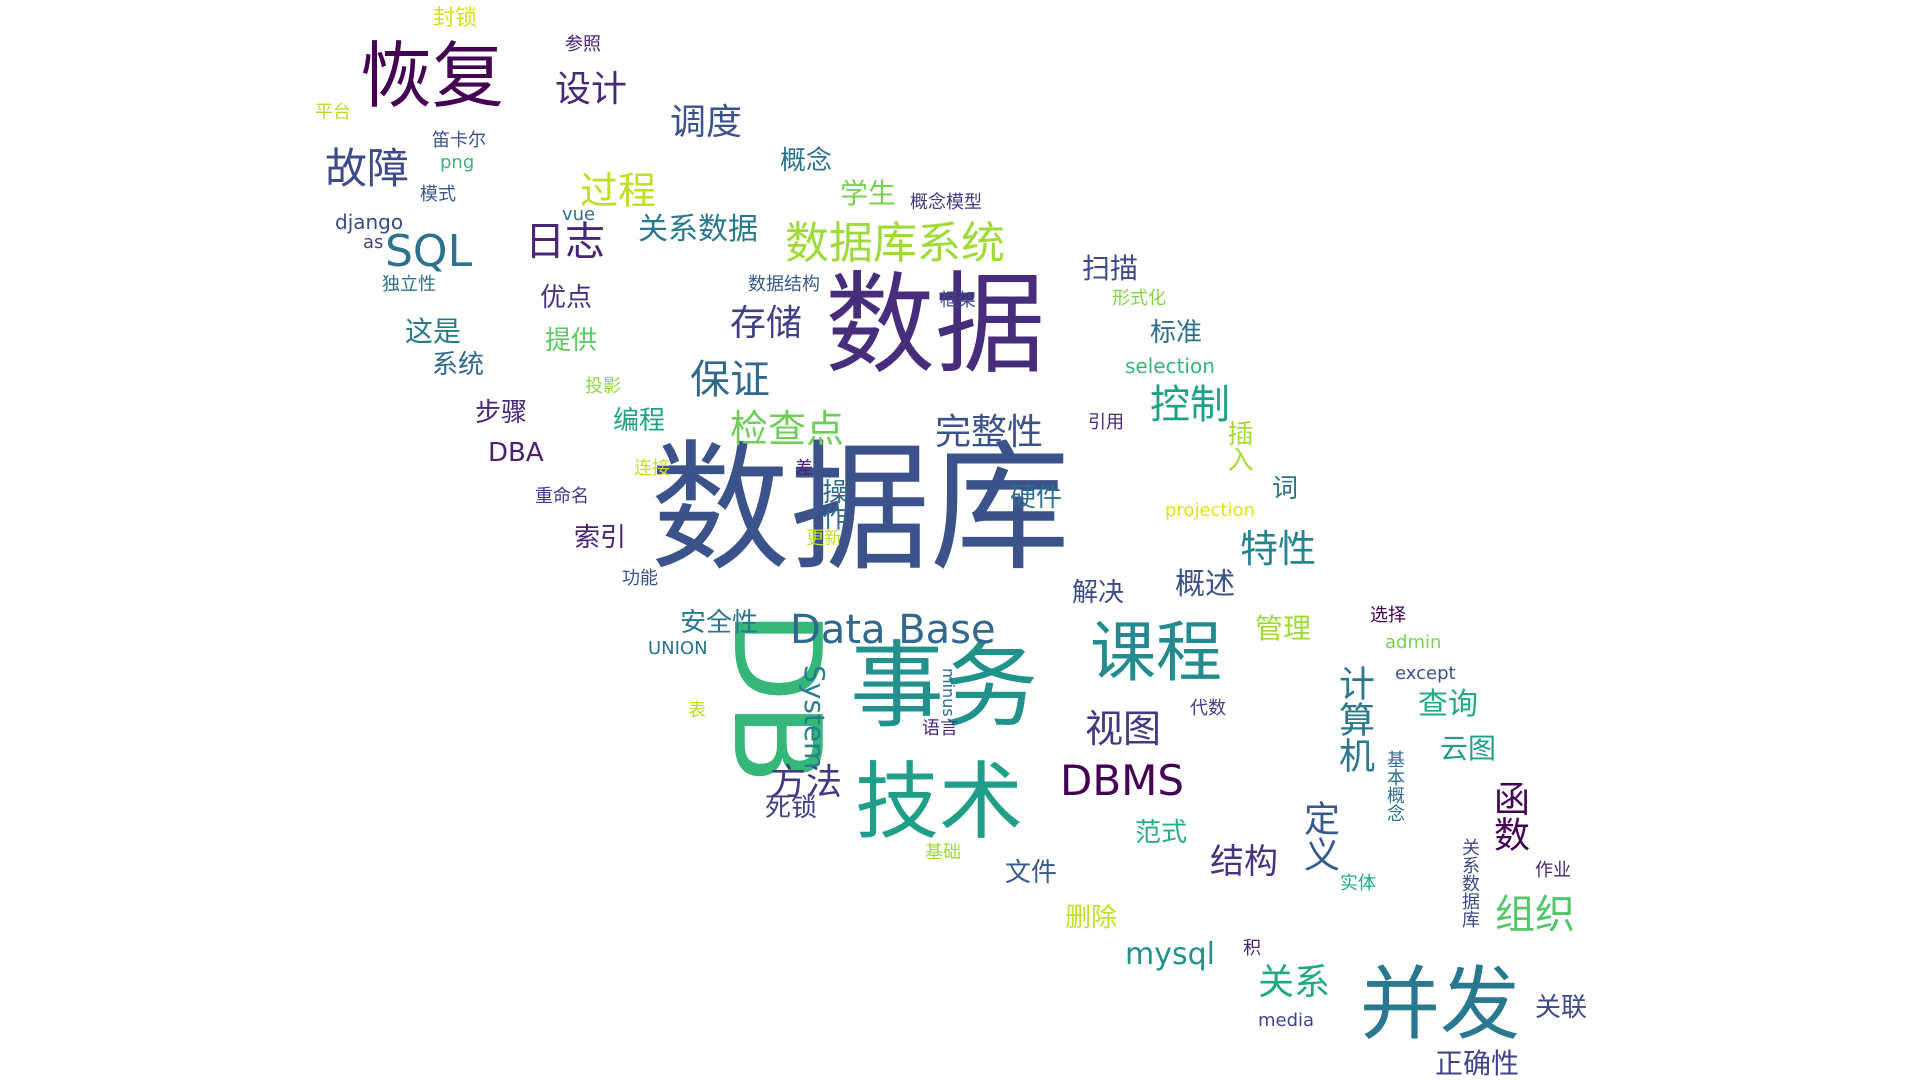 This screenshot has width=1920, height=1080. I want to click on cloud-word: 更新, so click(824, 538).